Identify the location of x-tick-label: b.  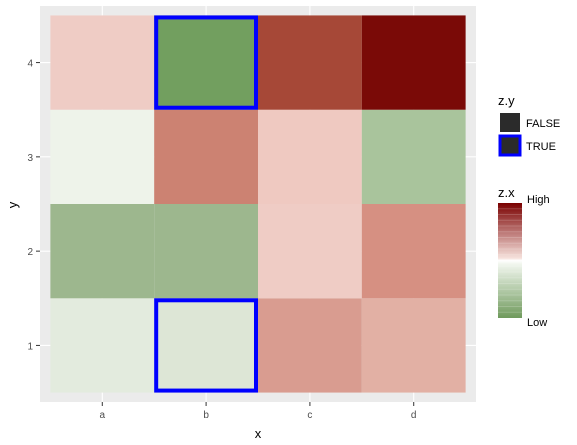
(206, 415).